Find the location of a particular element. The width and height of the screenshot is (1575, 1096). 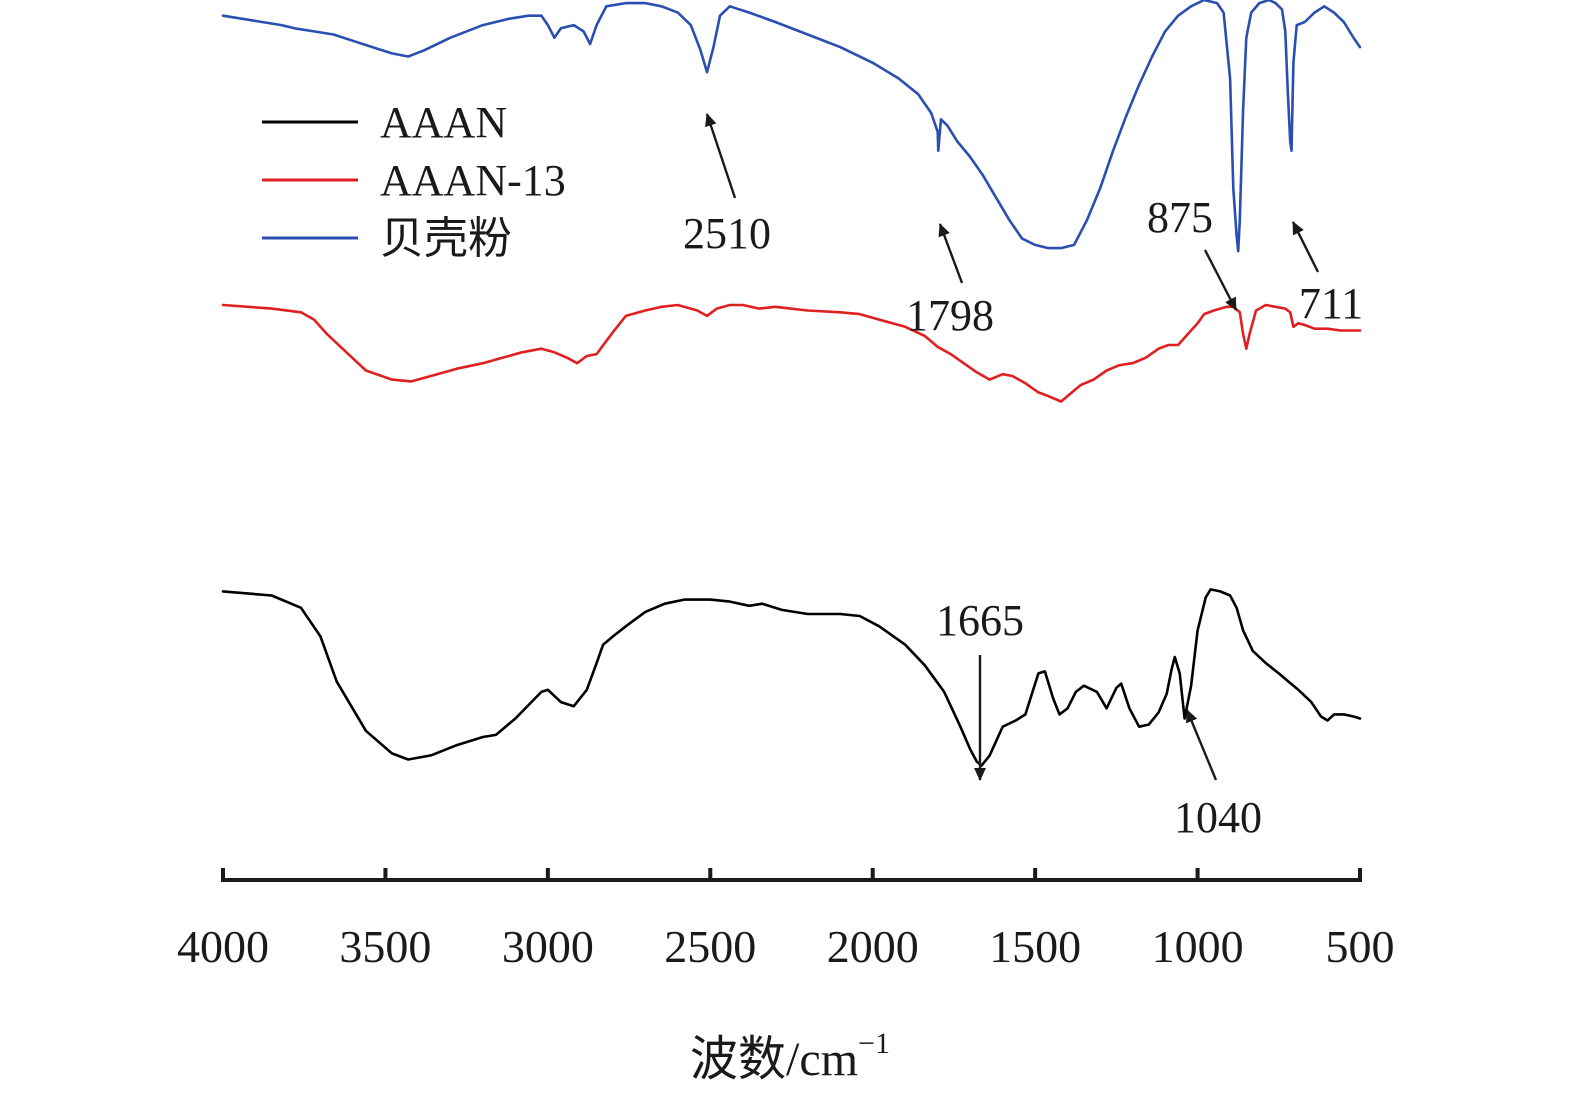

x-axis-title: 波数/cm−1 is located at coordinates (790, 1056).